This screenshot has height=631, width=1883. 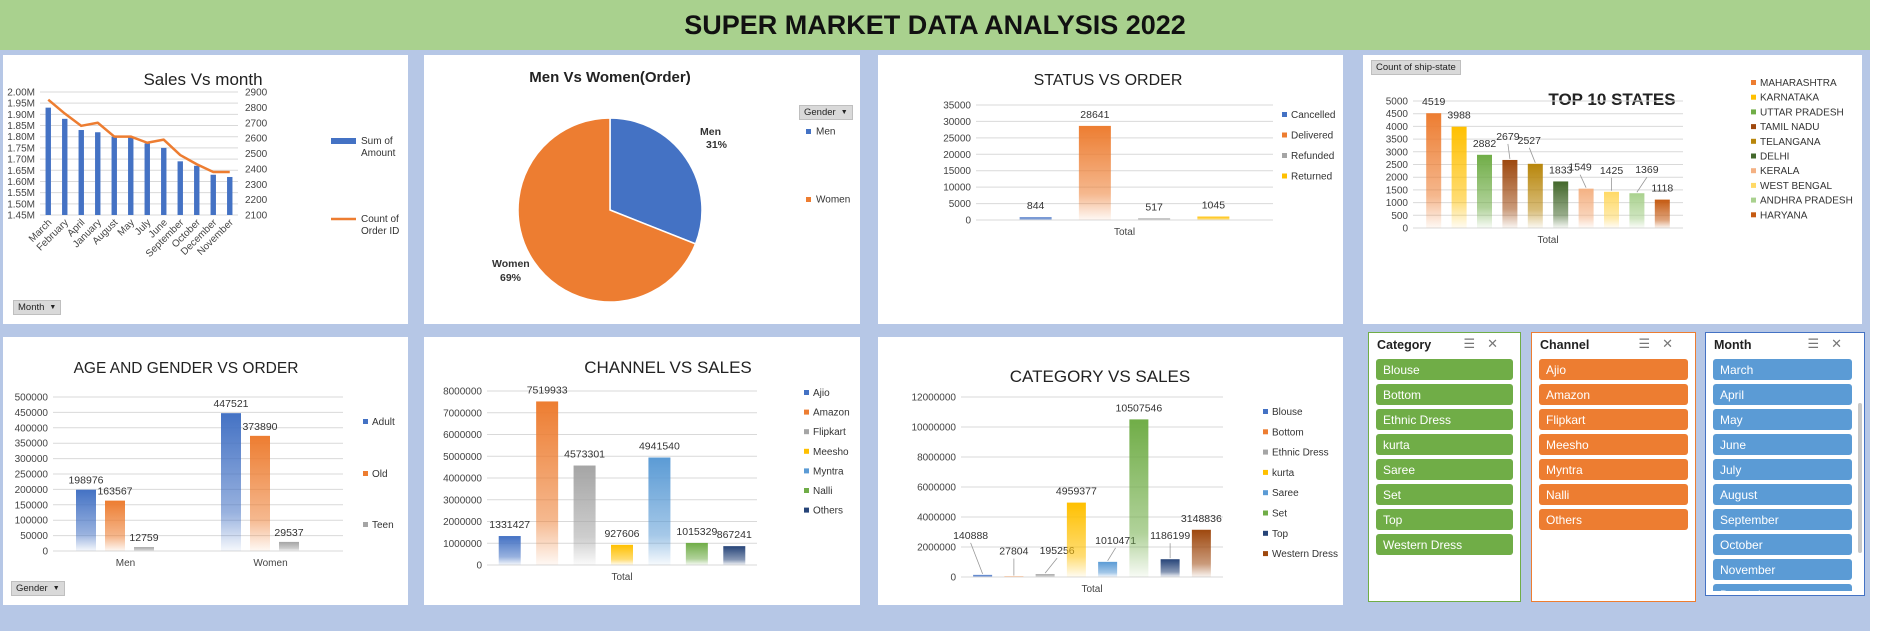 What do you see at coordinates (547, 483) in the screenshot?
I see `bar-amazon` at bounding box center [547, 483].